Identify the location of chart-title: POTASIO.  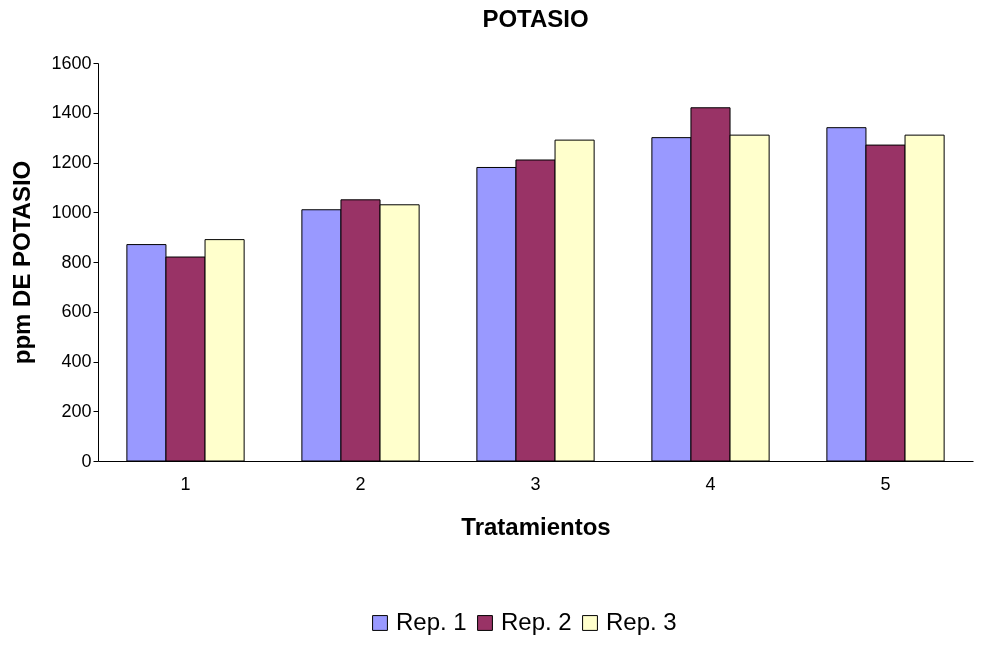
(535, 18).